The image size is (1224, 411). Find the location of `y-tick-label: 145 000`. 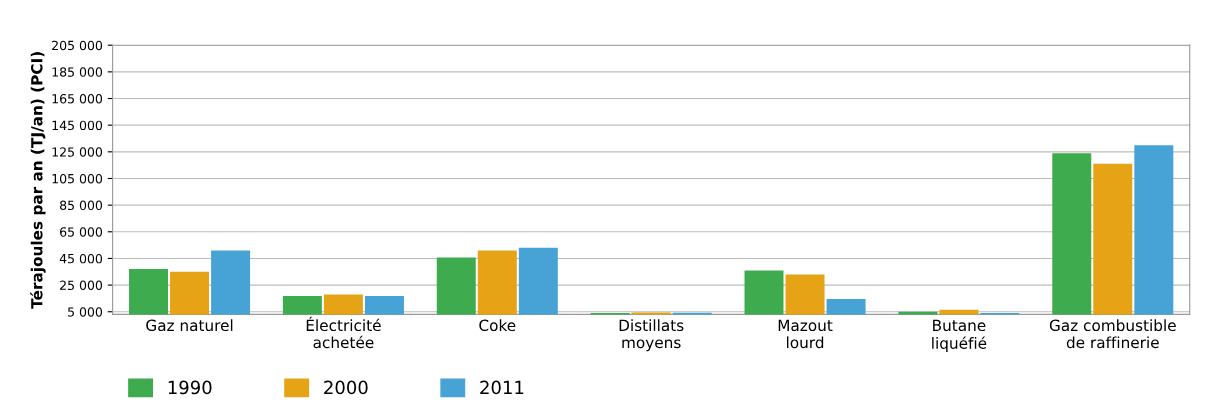

y-tick-label: 145 000 is located at coordinates (77, 125).